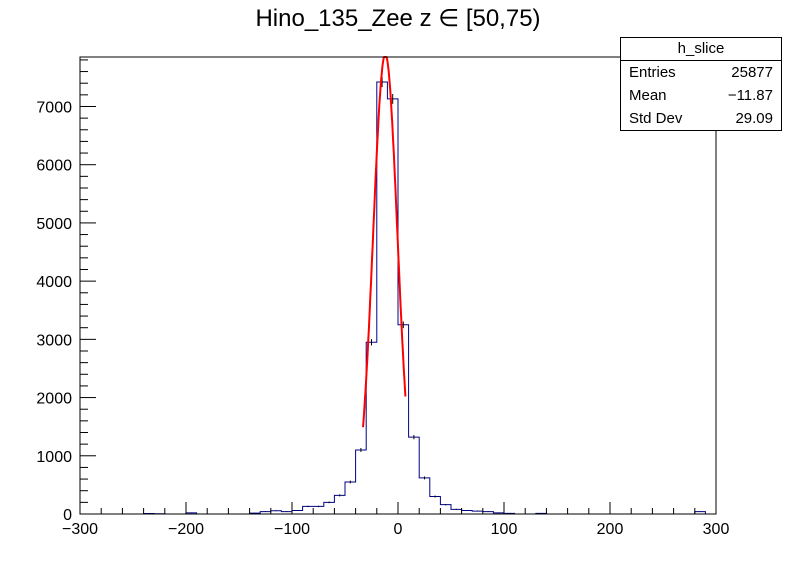 This screenshot has width=796, height=572. I want to click on x-tick-label: 0, so click(398, 529).